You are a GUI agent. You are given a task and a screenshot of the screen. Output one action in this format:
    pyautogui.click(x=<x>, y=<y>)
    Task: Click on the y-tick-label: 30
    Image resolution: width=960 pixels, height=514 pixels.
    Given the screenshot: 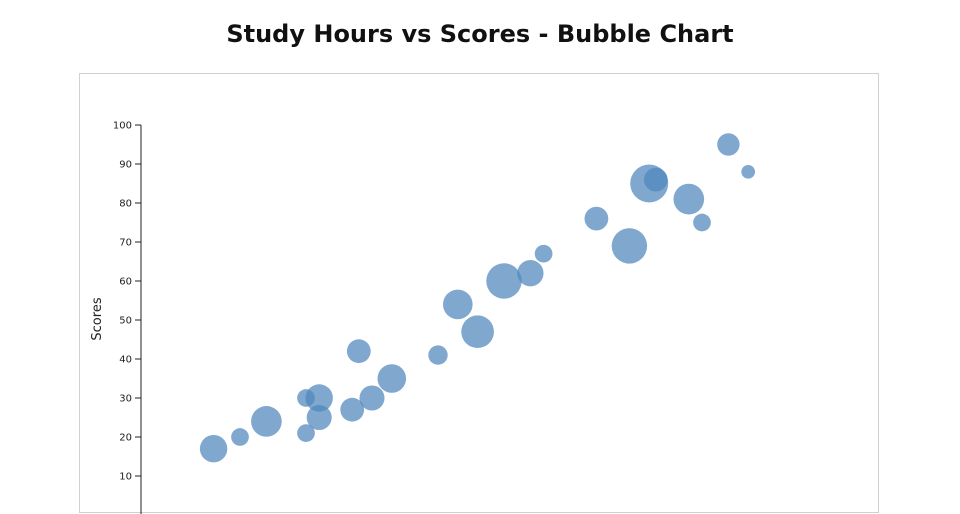 What is the action you would take?
    pyautogui.click(x=125, y=399)
    